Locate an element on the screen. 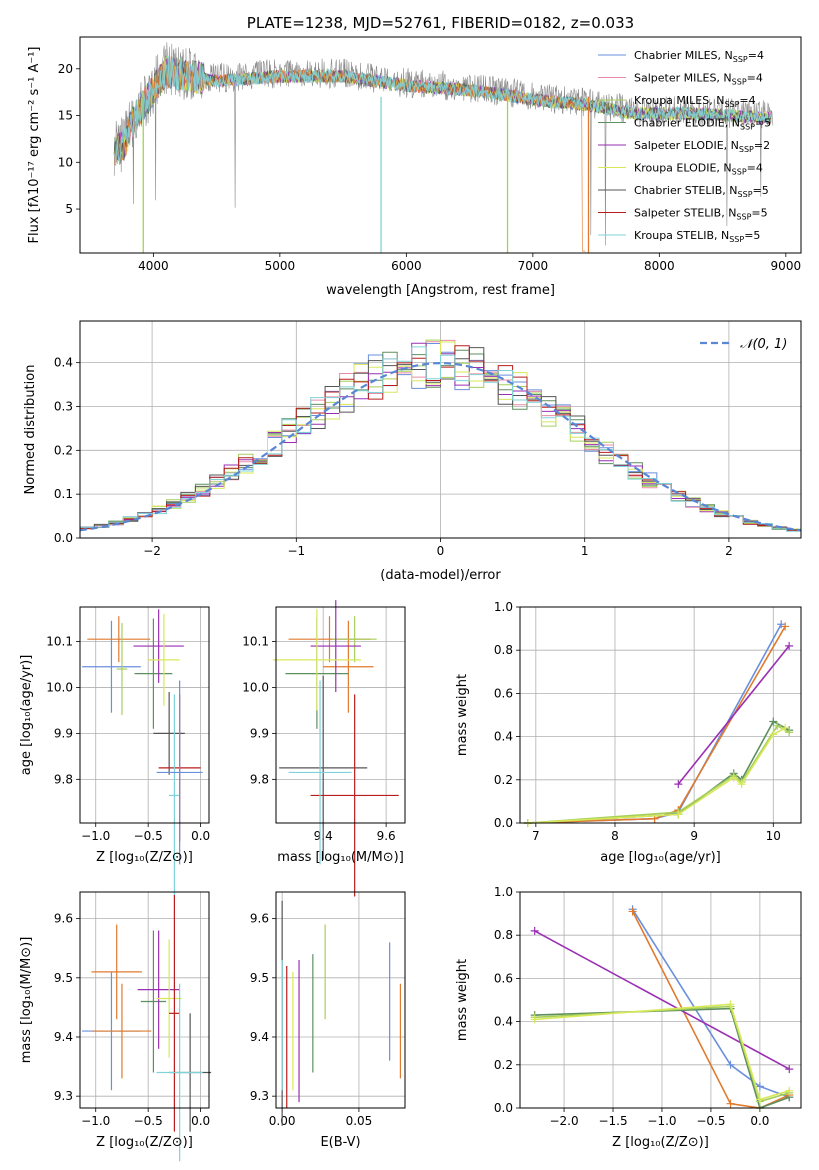 Image resolution: width=819 pixels, height=1170 pixels. x-tick-label: 8000 is located at coordinates (659, 266).